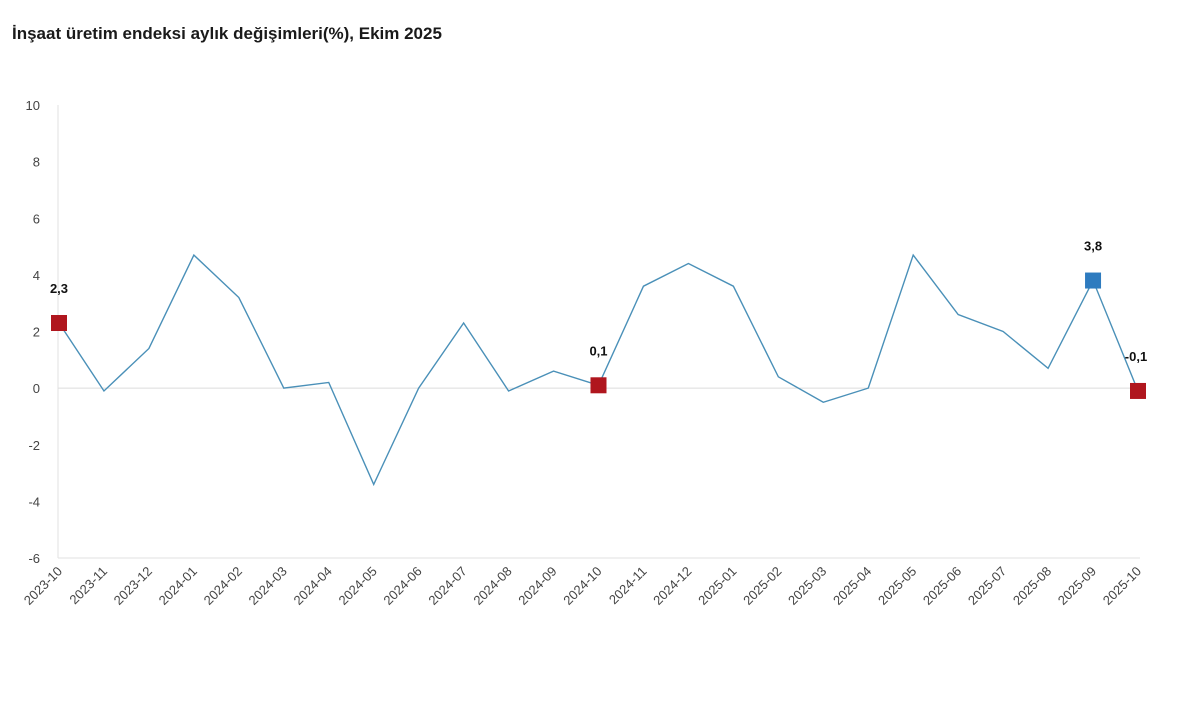 This screenshot has height=705, width=1200. I want to click on data-label: 2,3, so click(59, 288).